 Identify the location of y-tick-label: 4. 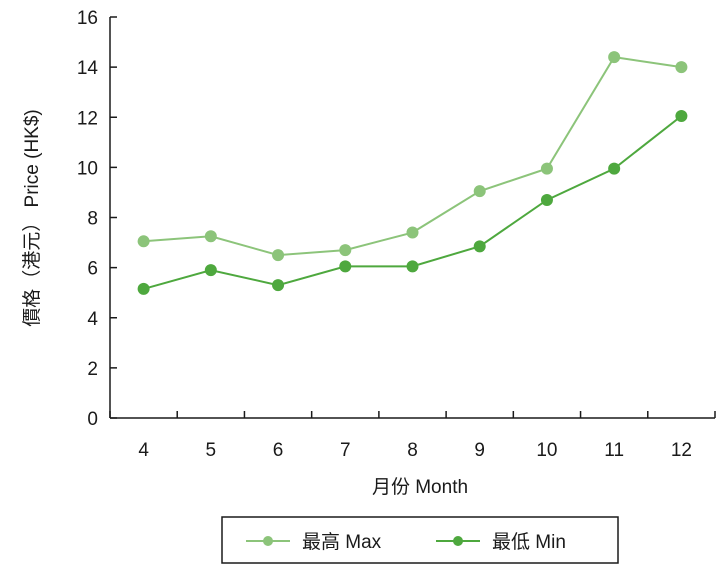
(92, 319).